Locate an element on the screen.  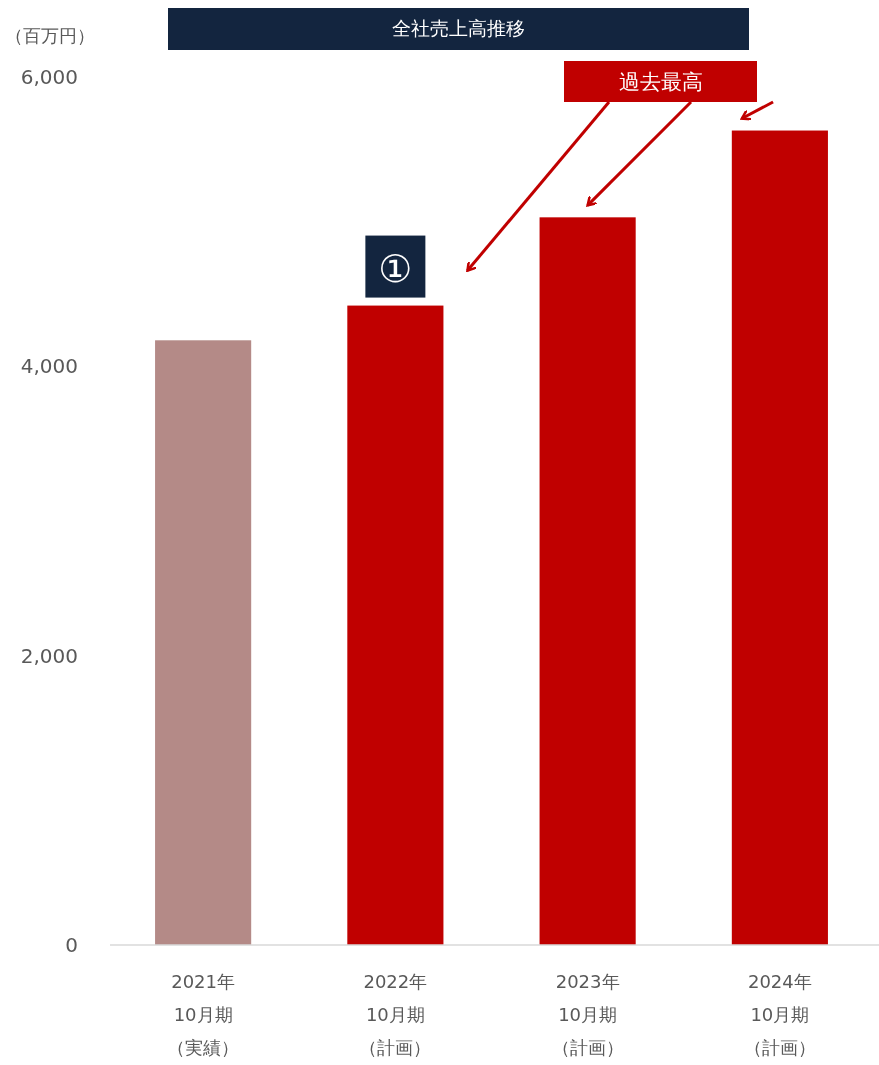
y-tick-label: 4,000 is located at coordinates (49, 366).